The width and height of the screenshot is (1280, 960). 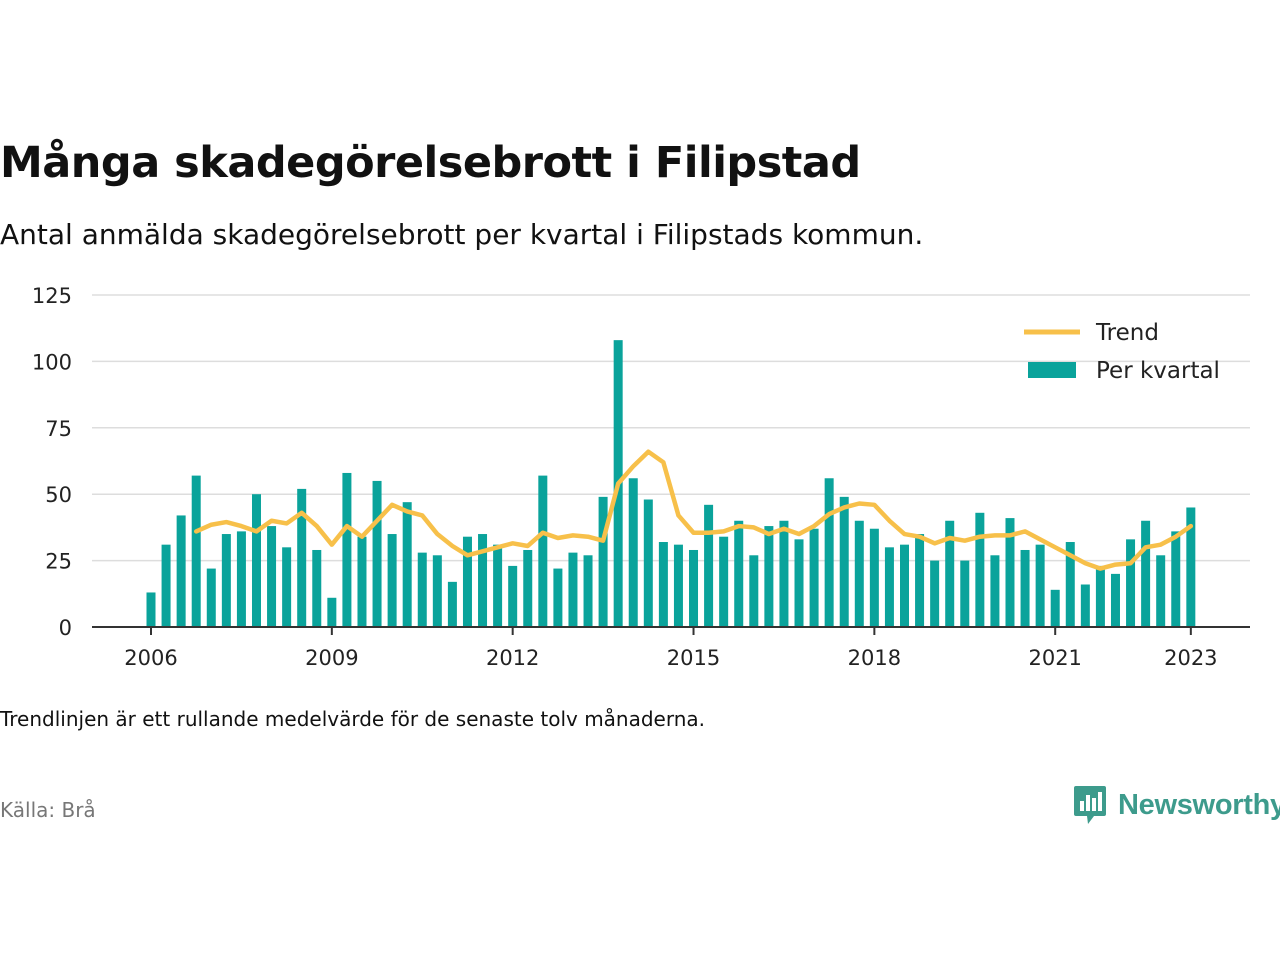 What do you see at coordinates (58, 429) in the screenshot?
I see `y-tick-label: 75` at bounding box center [58, 429].